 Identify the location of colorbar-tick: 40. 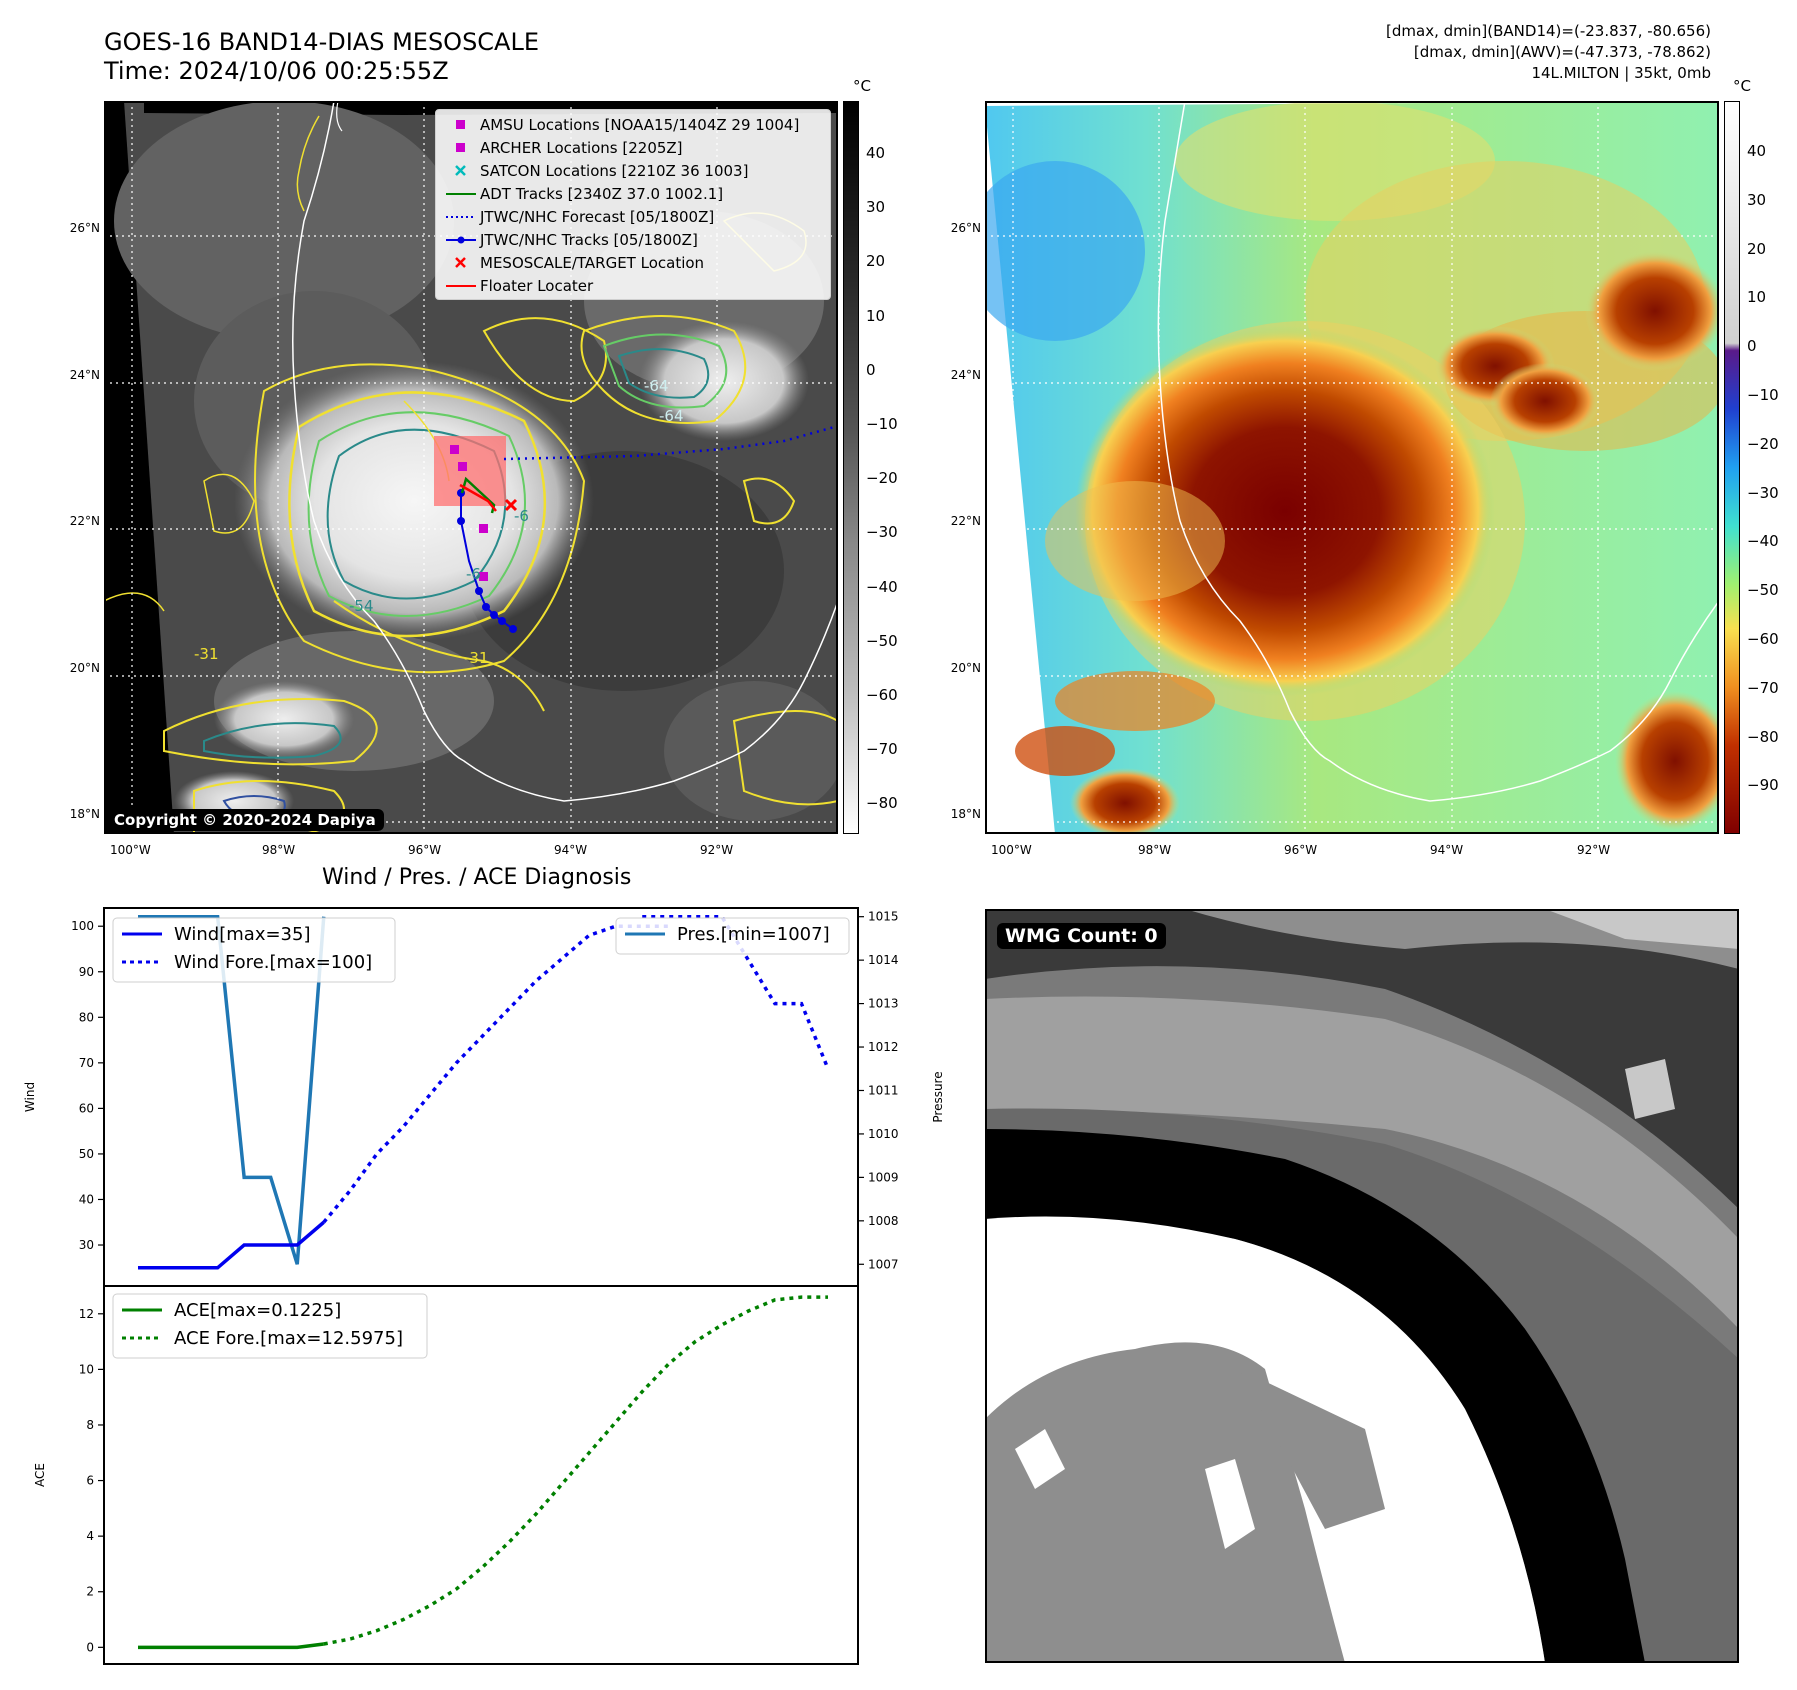
(1757, 151).